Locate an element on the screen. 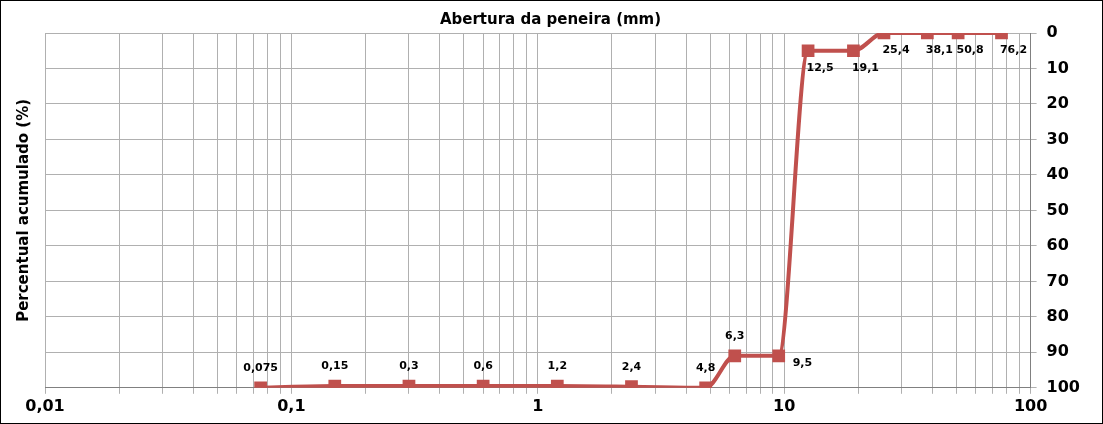 This screenshot has width=1103, height=424. y-tick-label: 0 is located at coordinates (1052, 32).